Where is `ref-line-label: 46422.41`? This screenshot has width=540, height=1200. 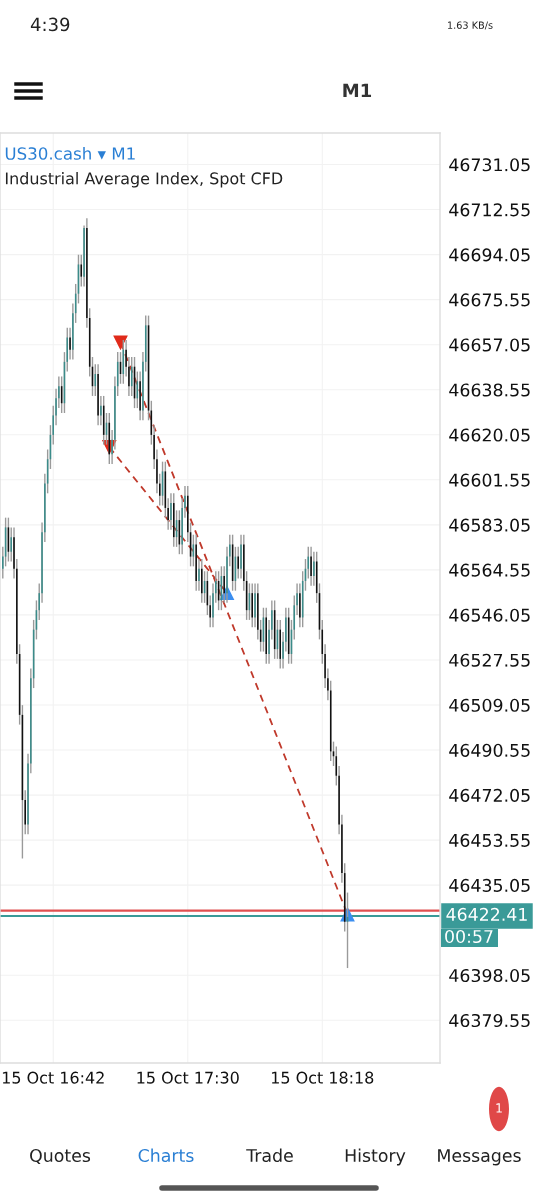 ref-line-label: 46422.41 is located at coordinates (486, 914).